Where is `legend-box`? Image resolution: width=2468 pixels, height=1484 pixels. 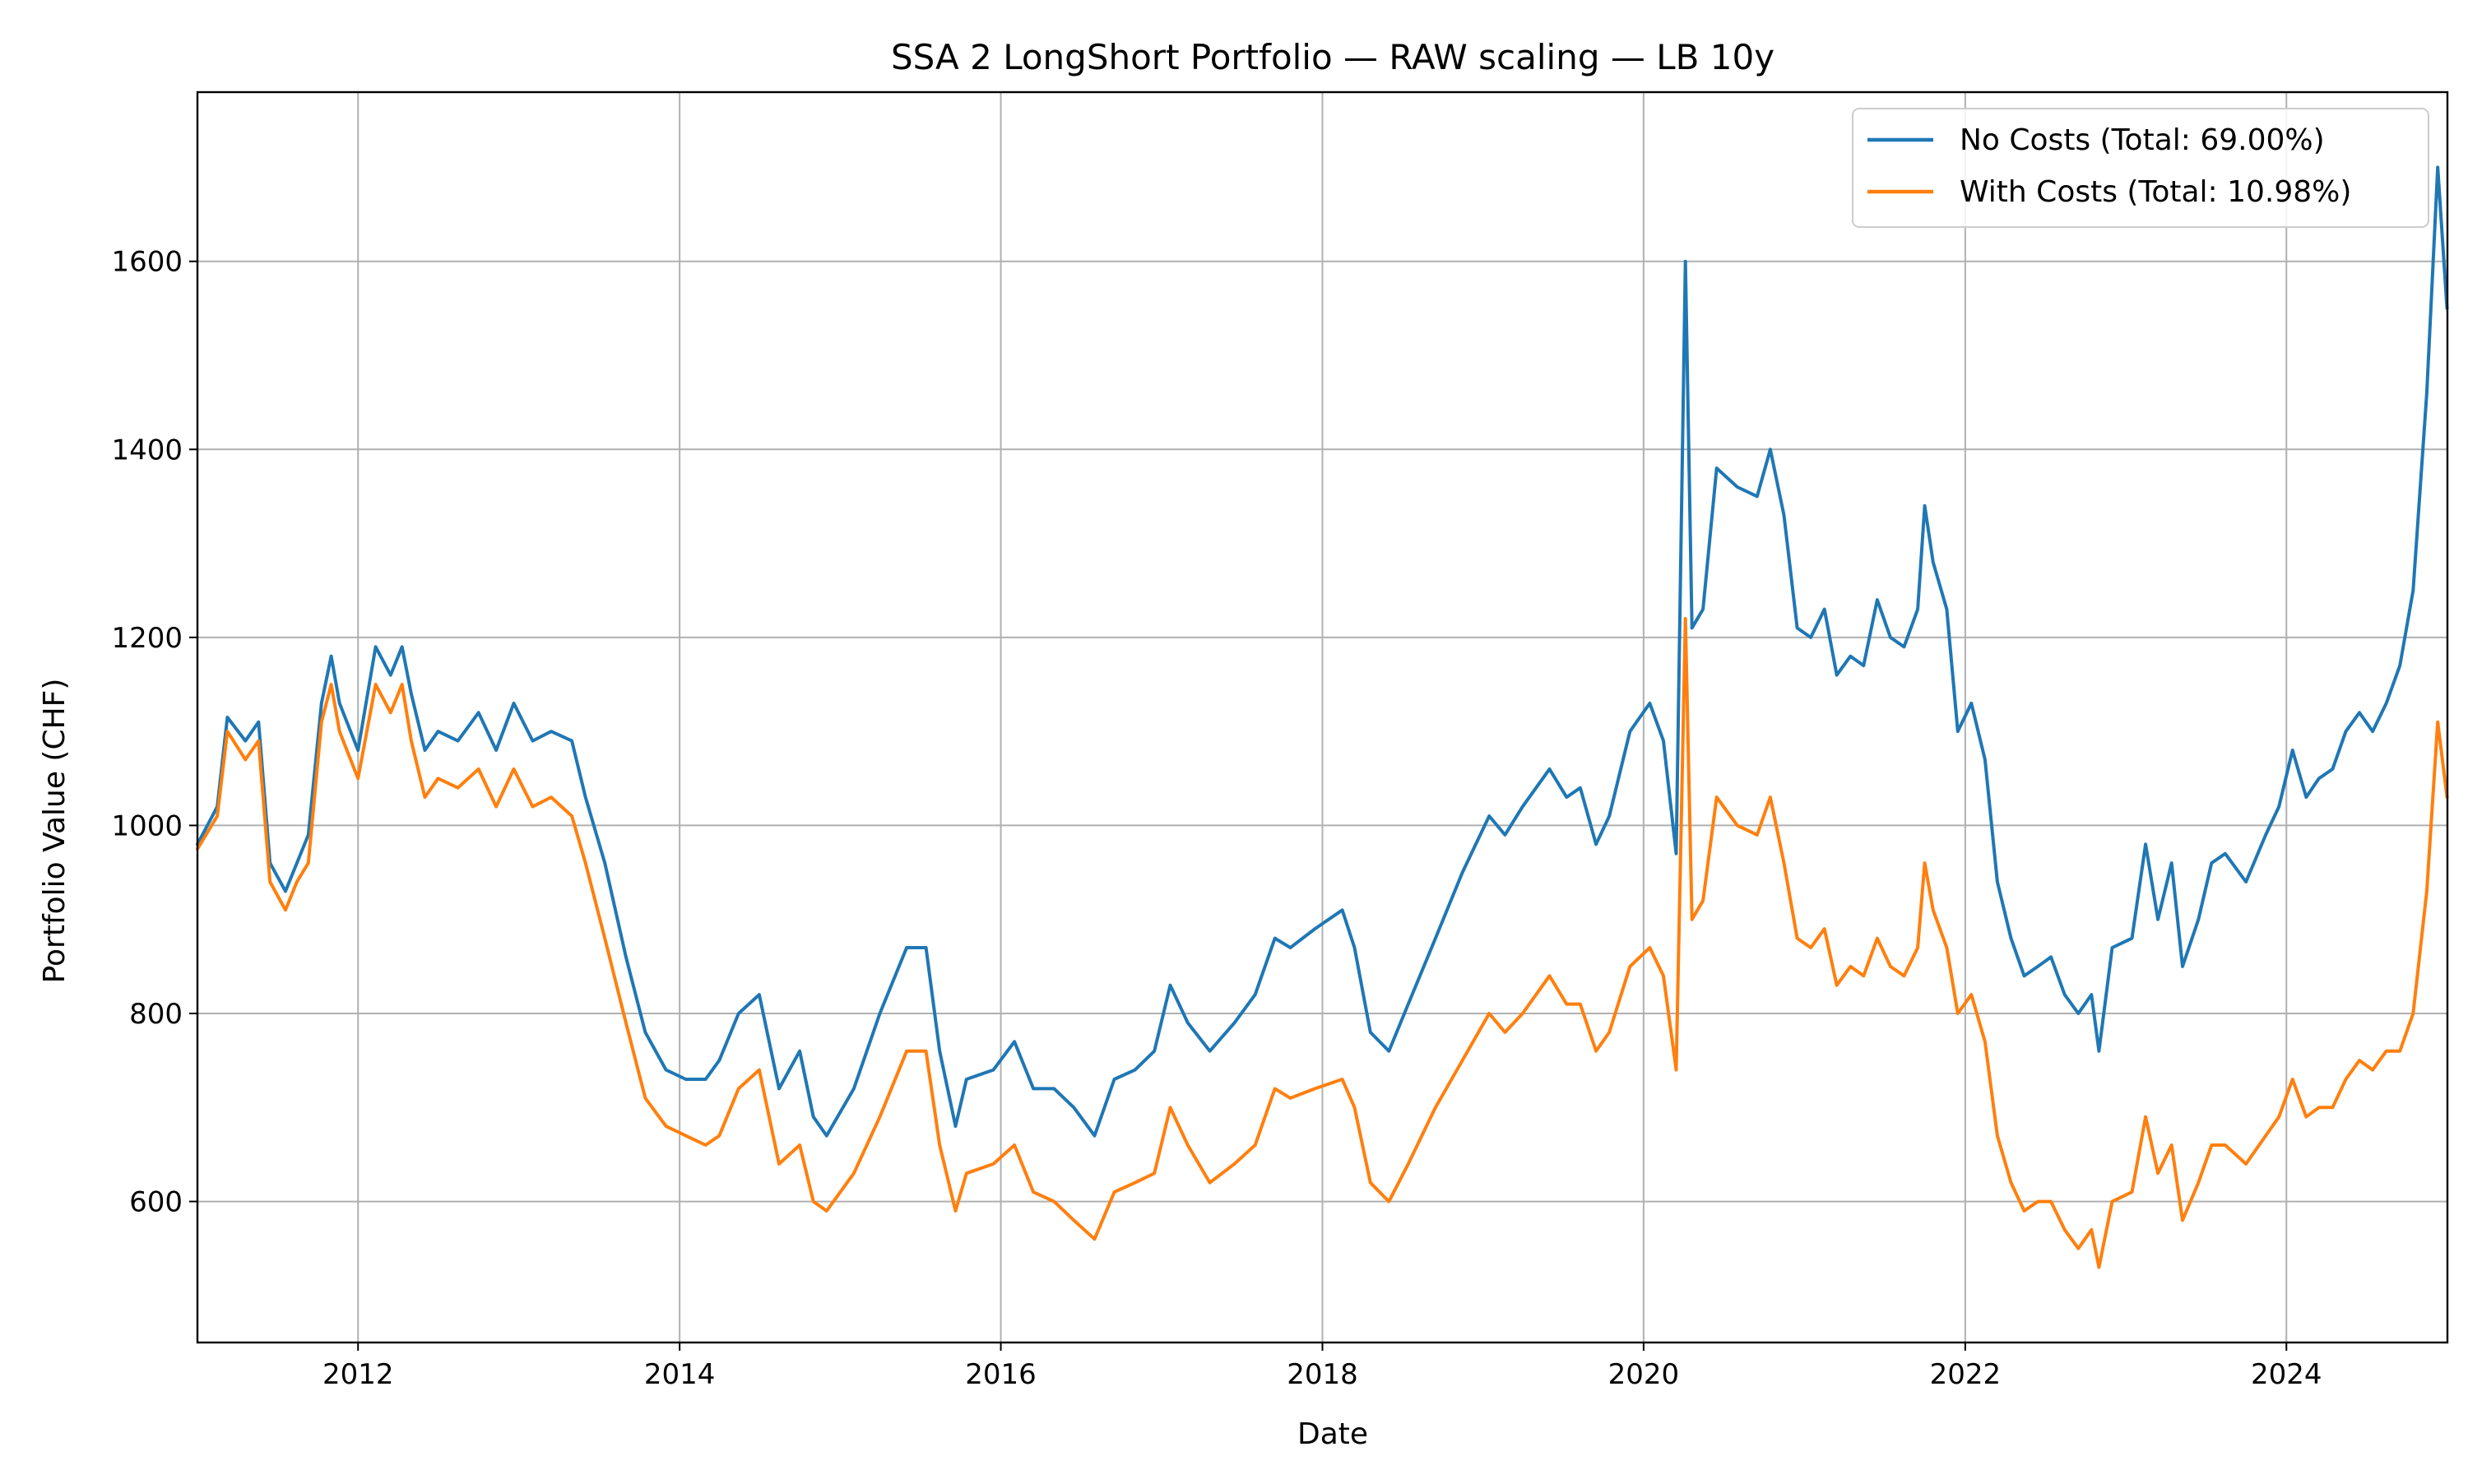
legend-box is located at coordinates (2140, 168).